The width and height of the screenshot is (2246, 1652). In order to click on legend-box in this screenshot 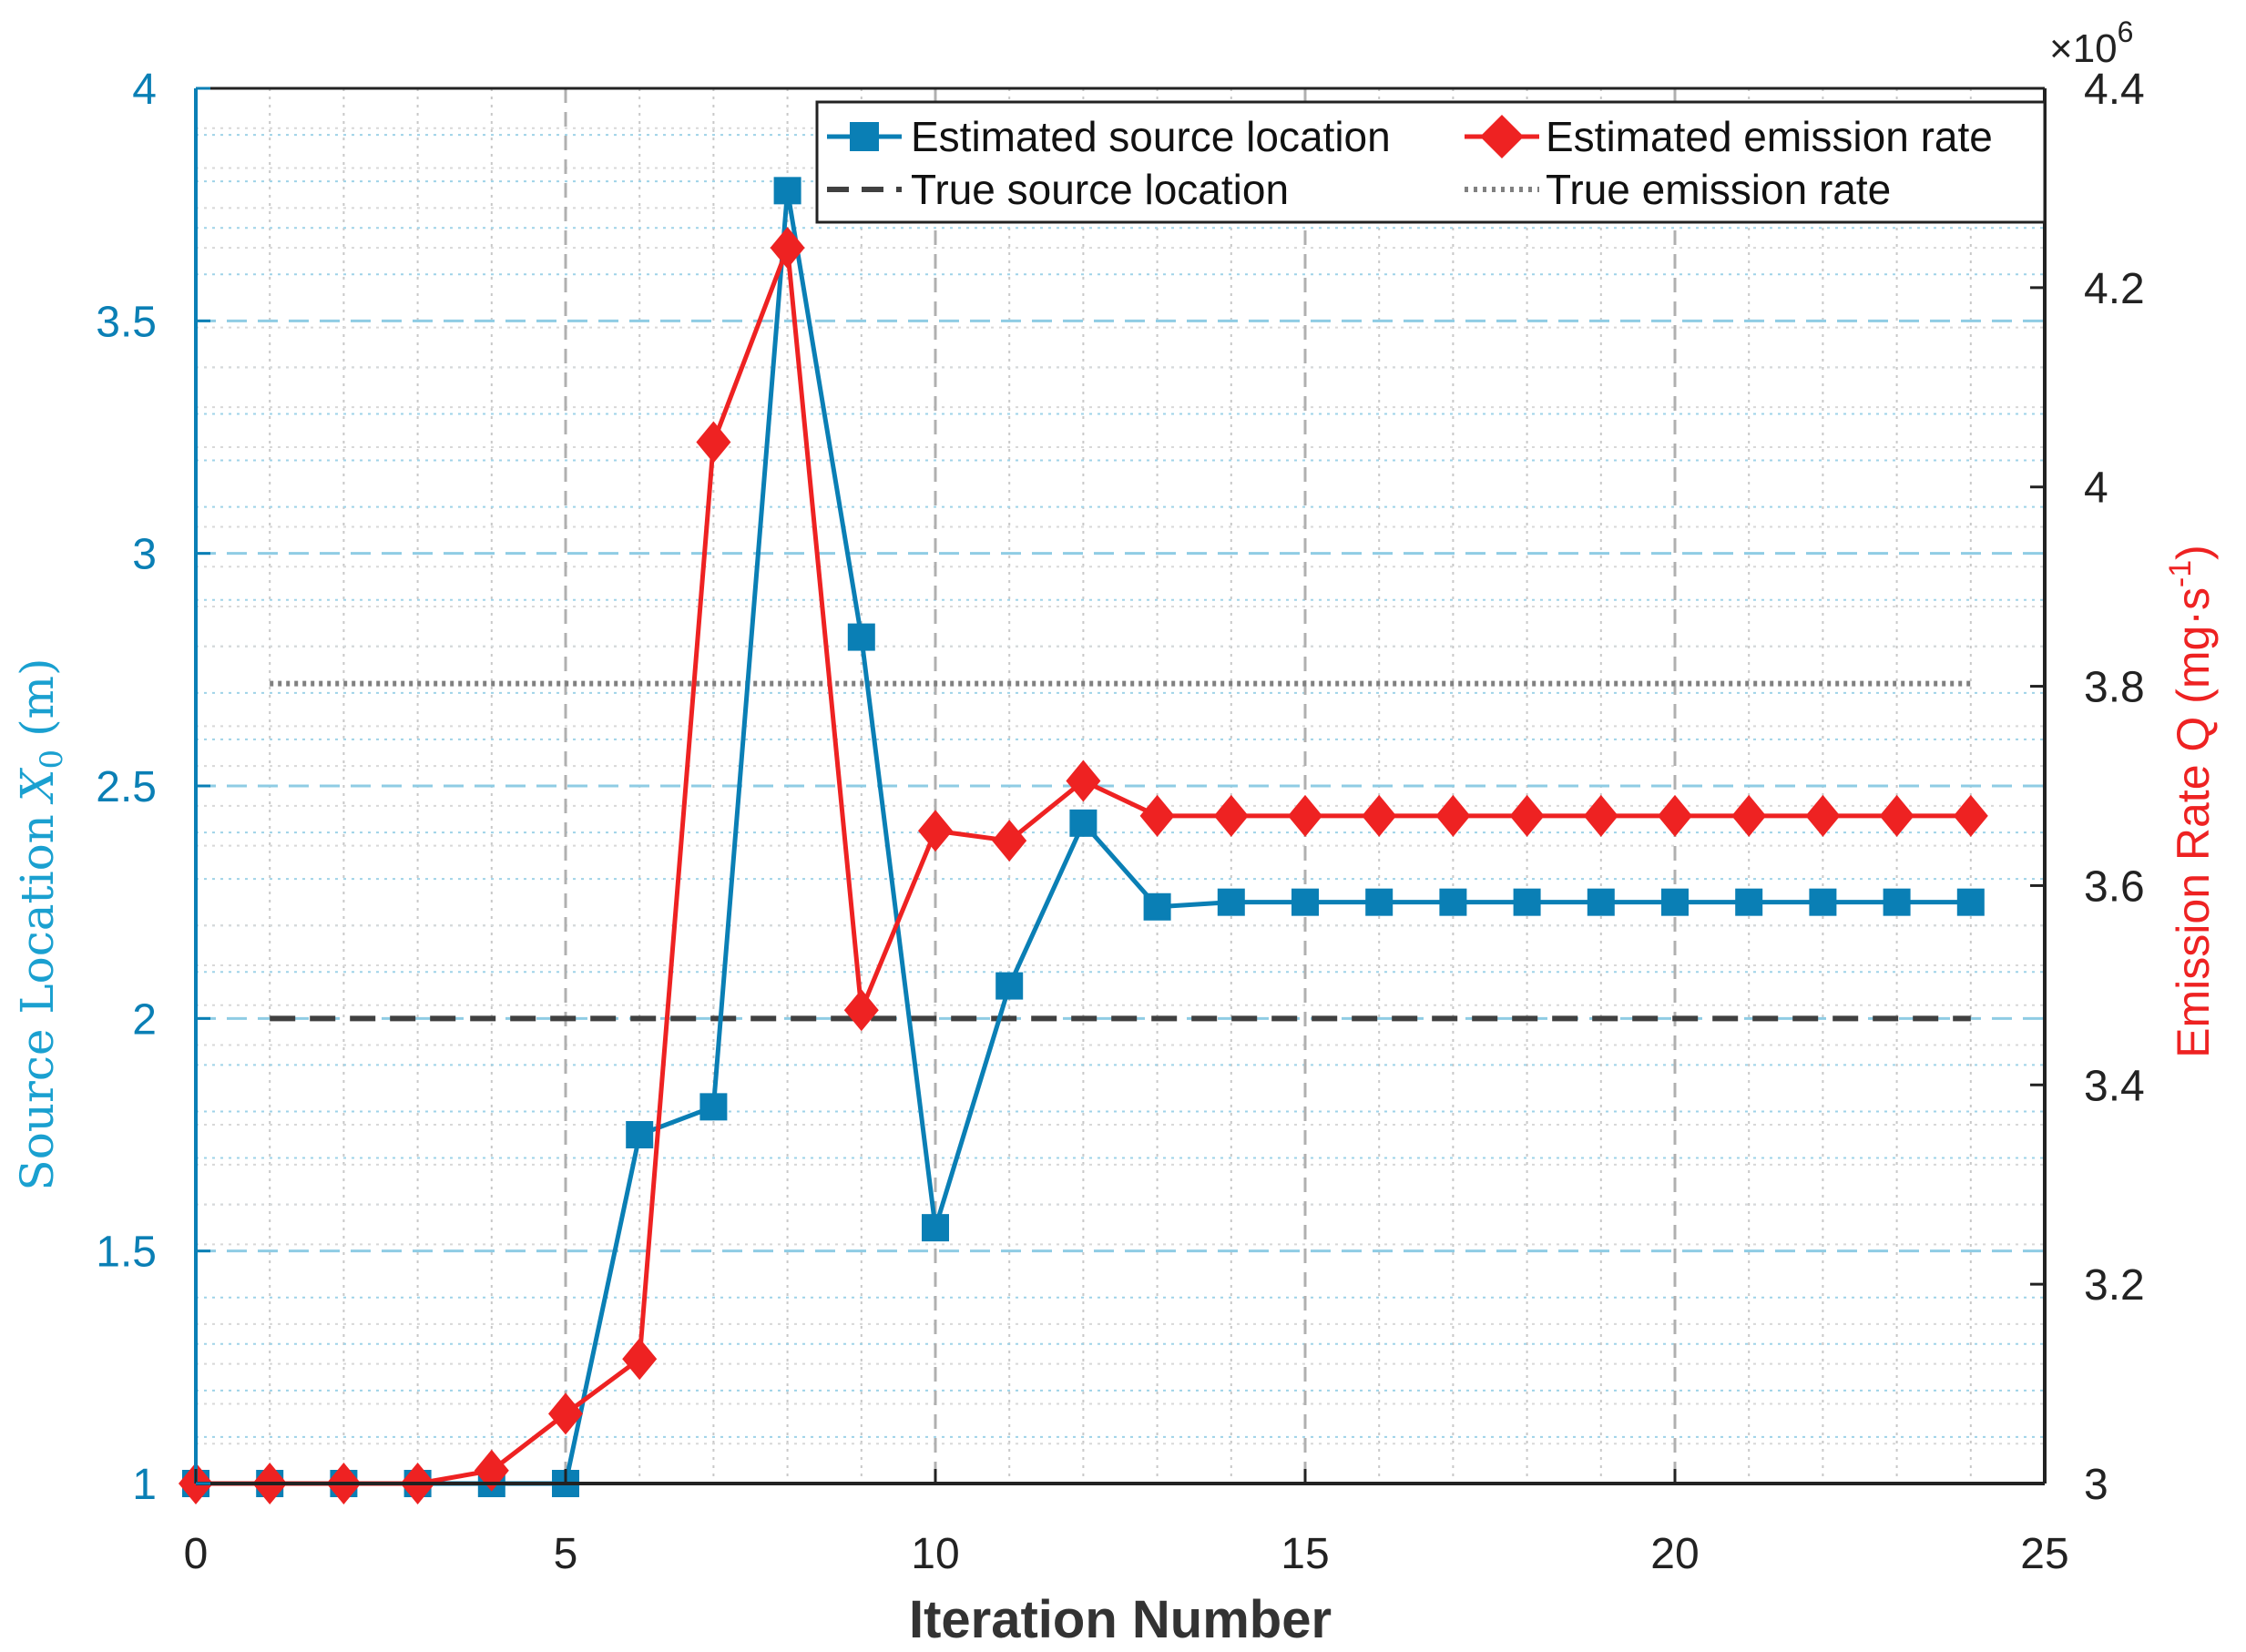, I will do `click(1431, 162)`.